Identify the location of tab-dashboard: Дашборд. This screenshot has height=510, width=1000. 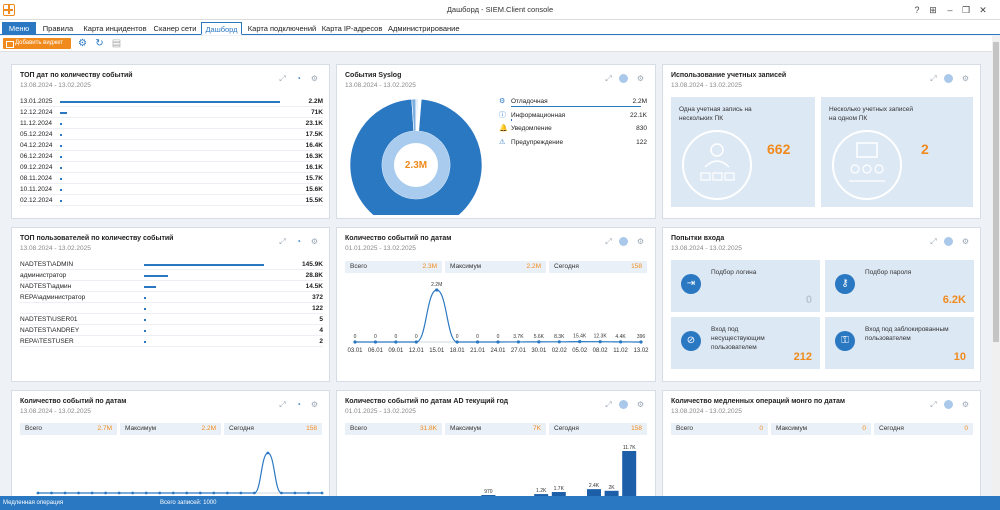
(221, 28).